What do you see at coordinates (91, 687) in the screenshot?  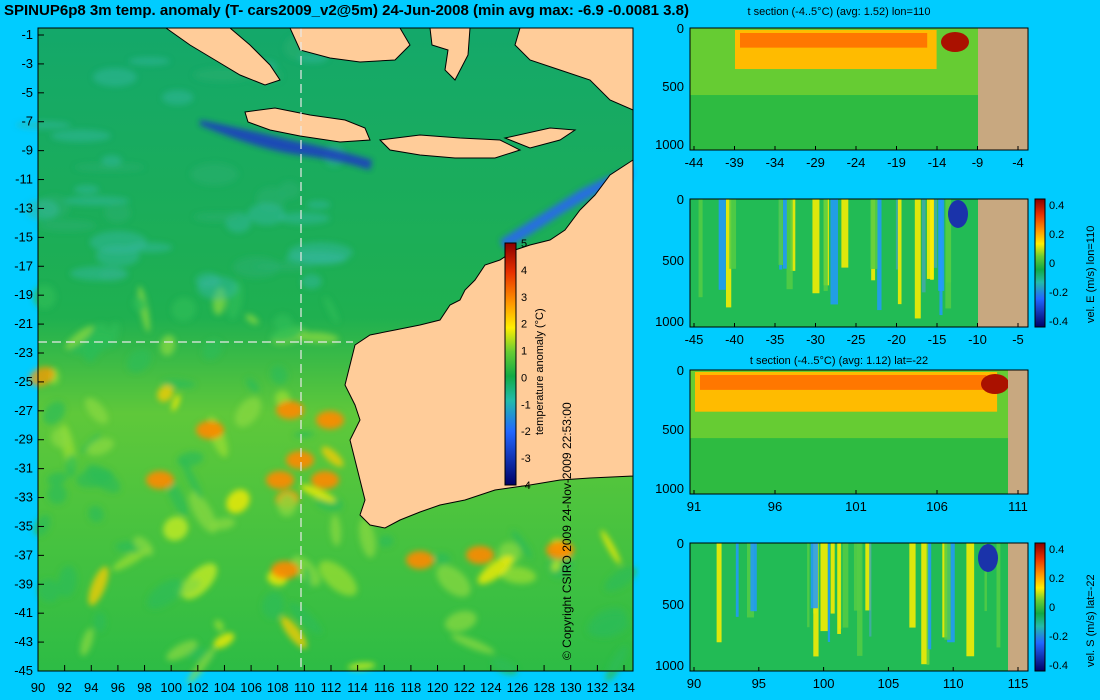 I see `lon-tick-label: 94` at bounding box center [91, 687].